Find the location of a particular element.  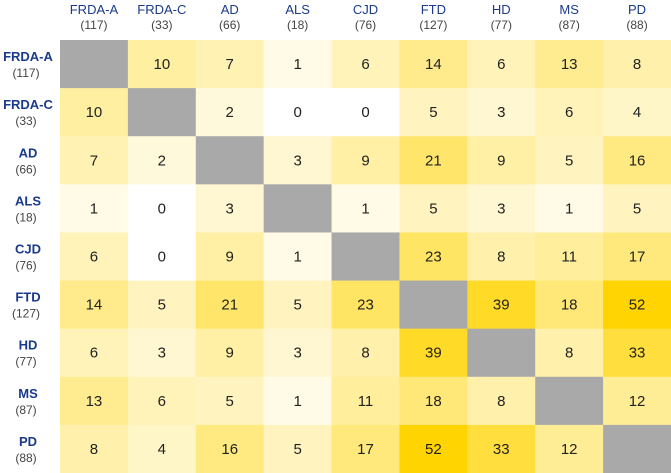

column-count-label: (77) is located at coordinates (501, 25).